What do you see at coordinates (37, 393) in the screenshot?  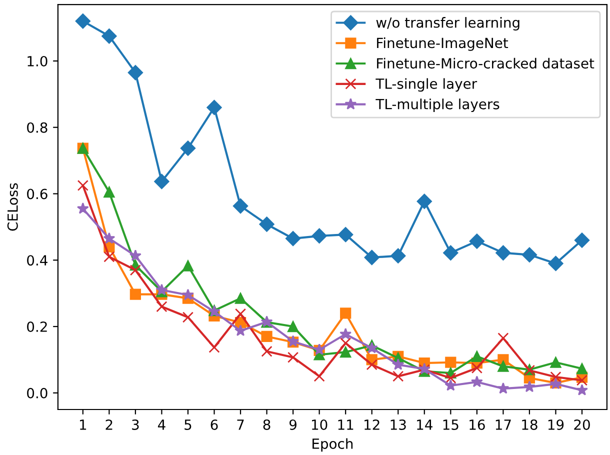 I see `y-tick-label: 0.0` at bounding box center [37, 393].